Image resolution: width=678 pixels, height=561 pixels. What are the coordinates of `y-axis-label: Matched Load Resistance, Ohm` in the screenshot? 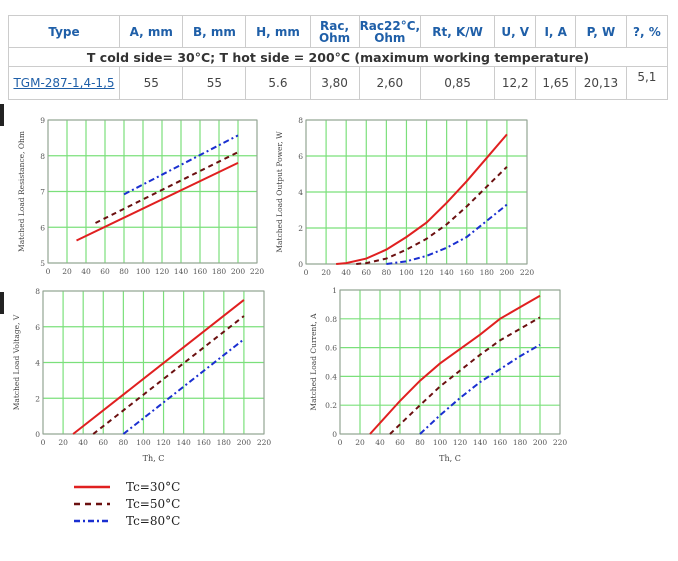 It's located at (21, 191).